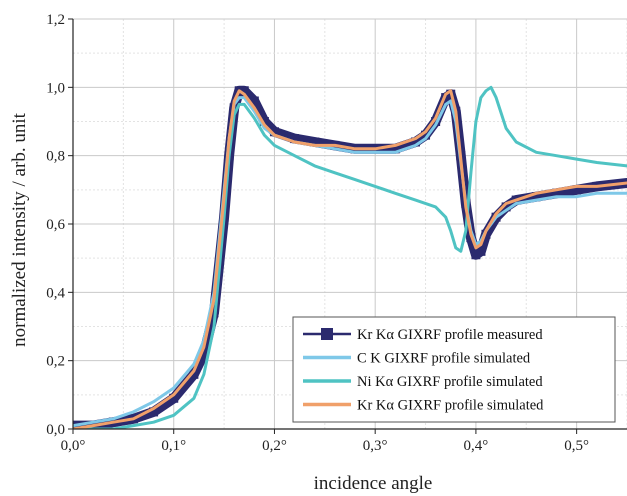 The image size is (627, 496). Describe the element at coordinates (450, 406) in the screenshot. I see `legend-label: Kr Kα GIXRF profile simulated` at that location.